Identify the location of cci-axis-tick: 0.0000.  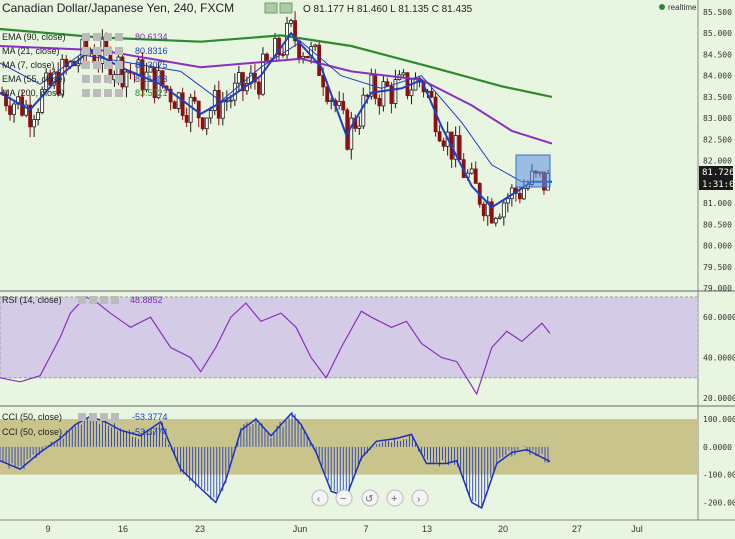
(717, 447).